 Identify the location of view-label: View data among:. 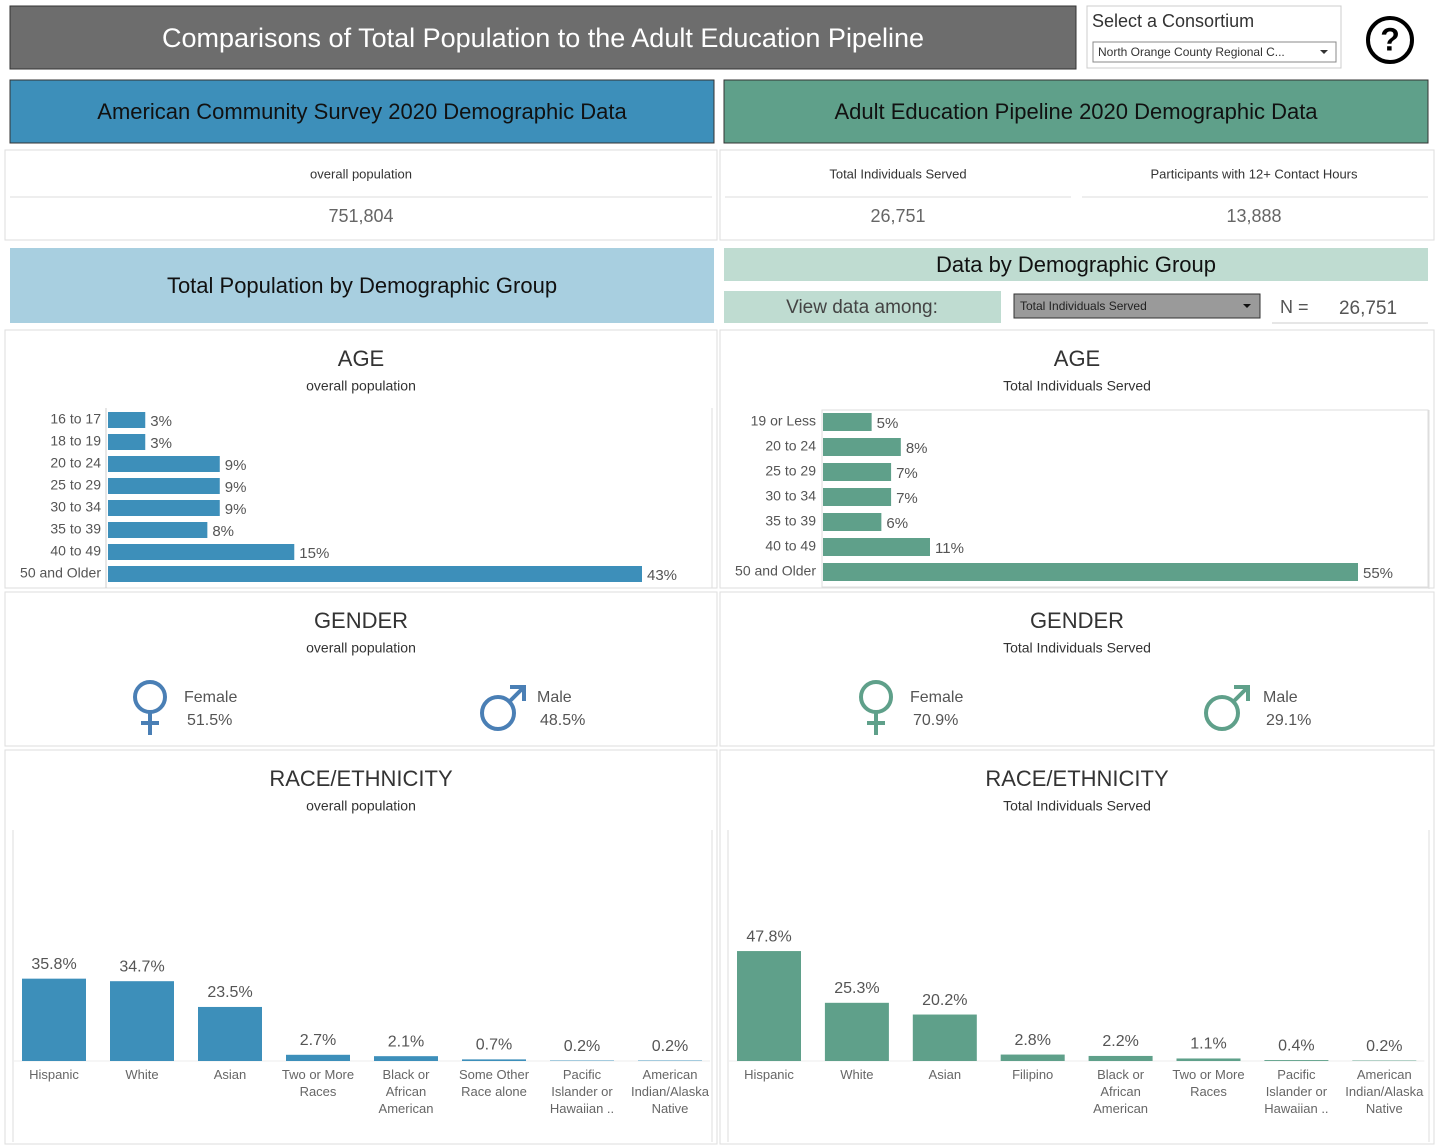
(862, 307).